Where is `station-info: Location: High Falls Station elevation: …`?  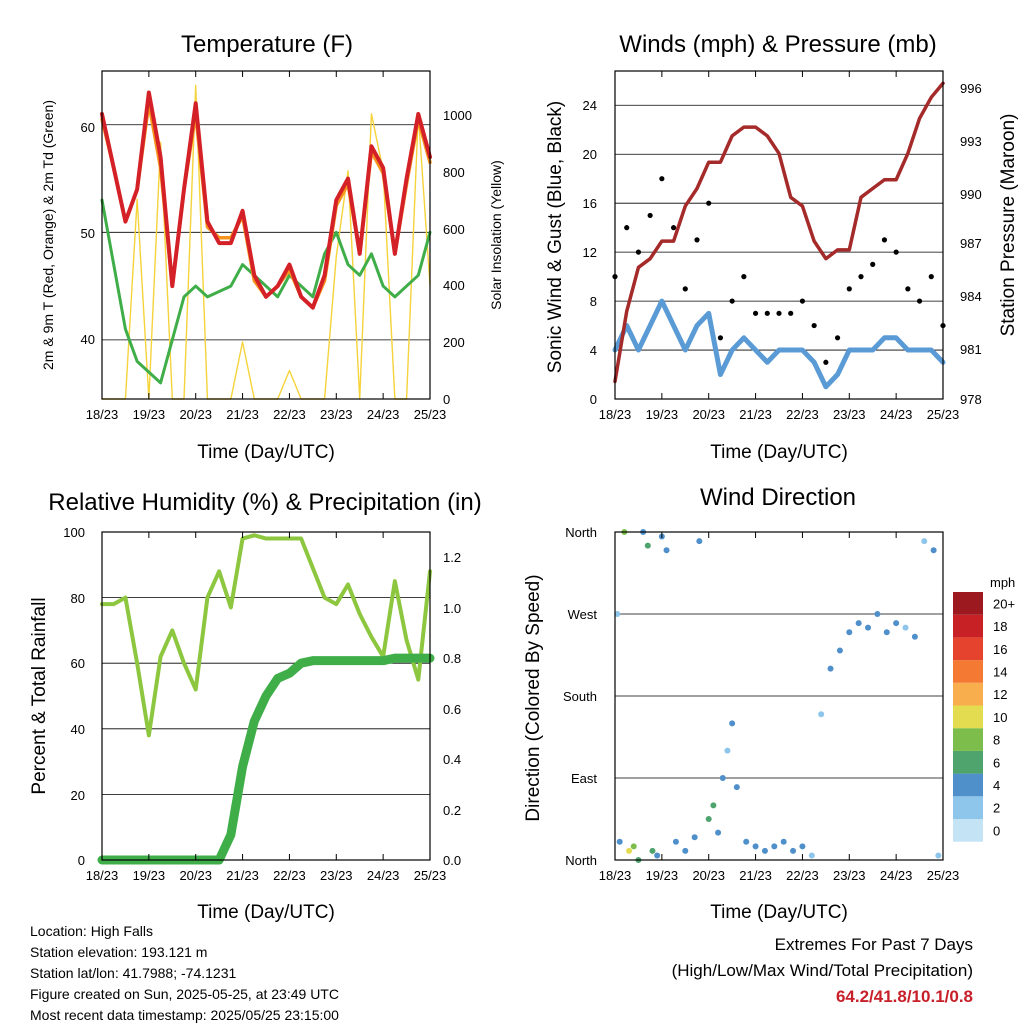
station-info: Location: High Falls Station elevation: … is located at coordinates (184, 973).